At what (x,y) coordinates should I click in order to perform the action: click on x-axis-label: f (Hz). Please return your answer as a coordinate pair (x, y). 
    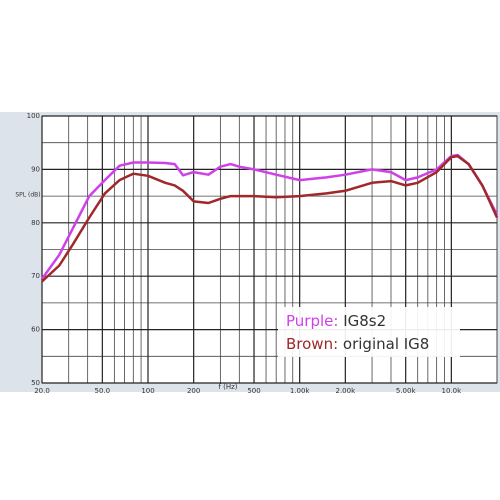
    Looking at the image, I should click on (227, 387).